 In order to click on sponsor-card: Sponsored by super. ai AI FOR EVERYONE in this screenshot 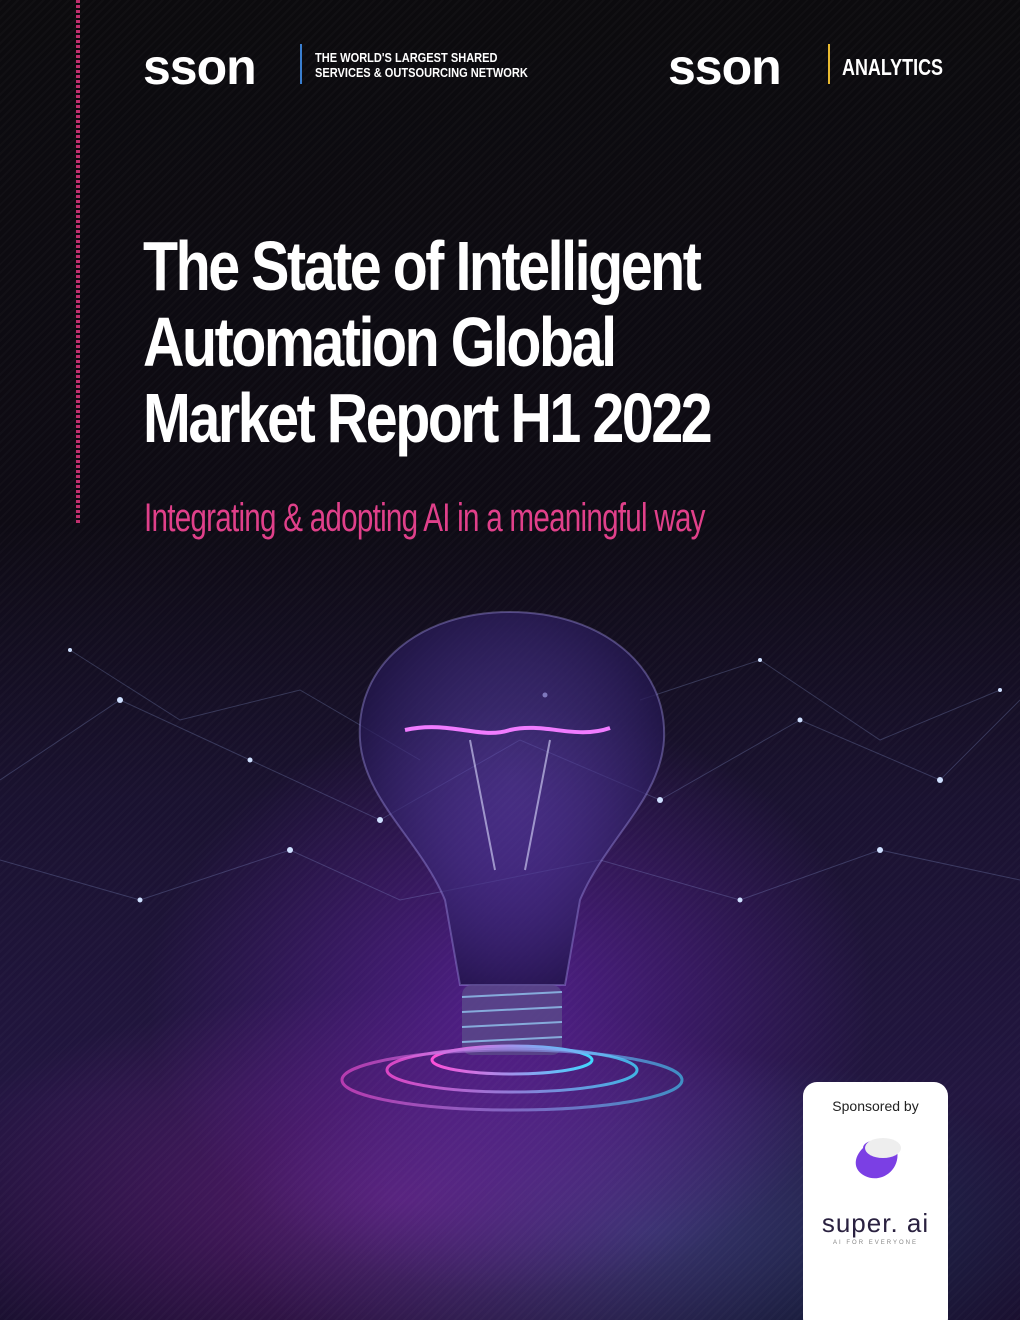, I will do `click(875, 1201)`.